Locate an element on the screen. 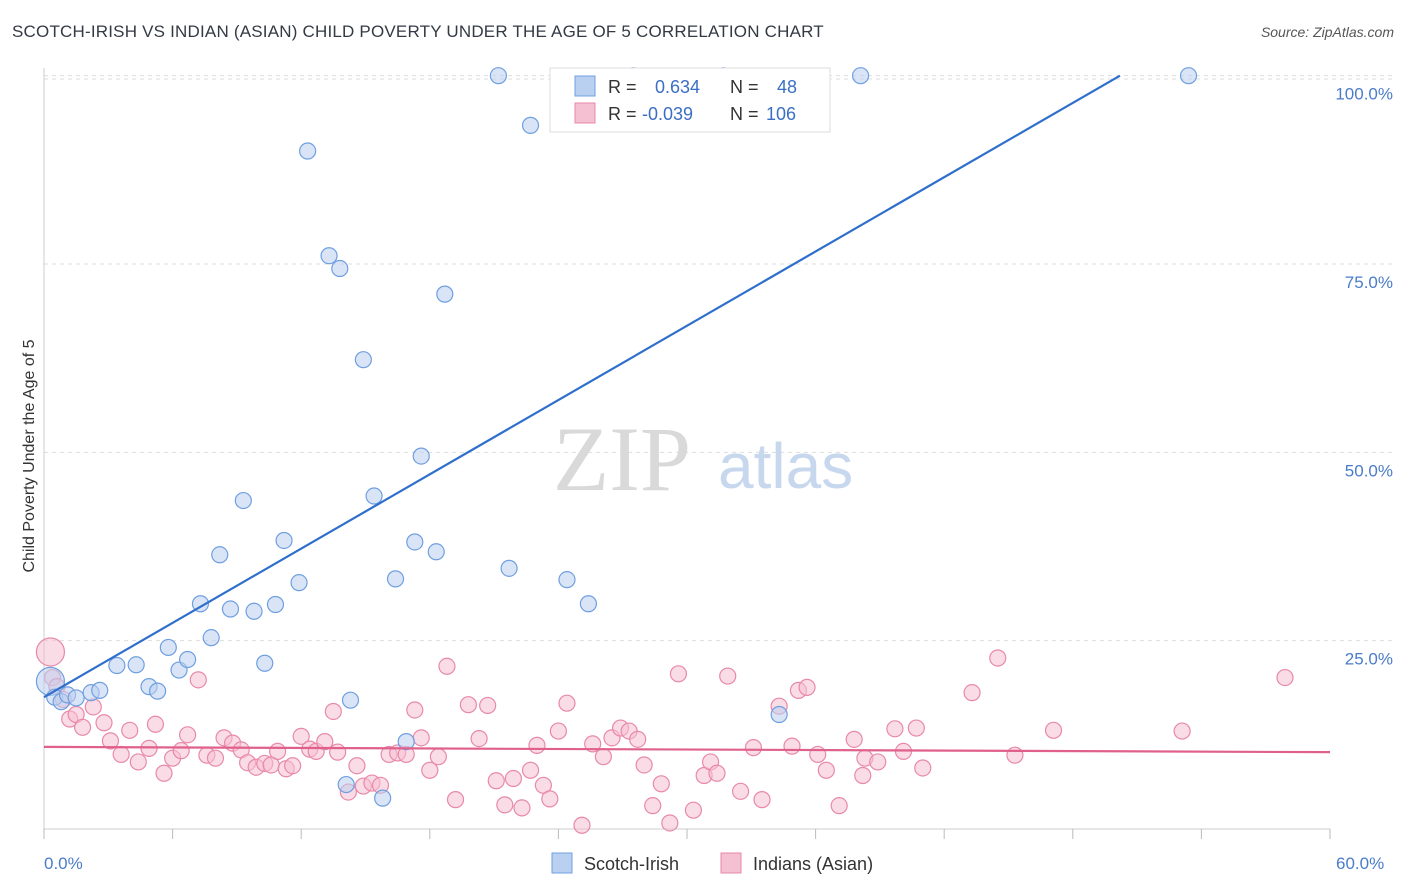  stats-swatch-indians-asian is located at coordinates (585, 113).